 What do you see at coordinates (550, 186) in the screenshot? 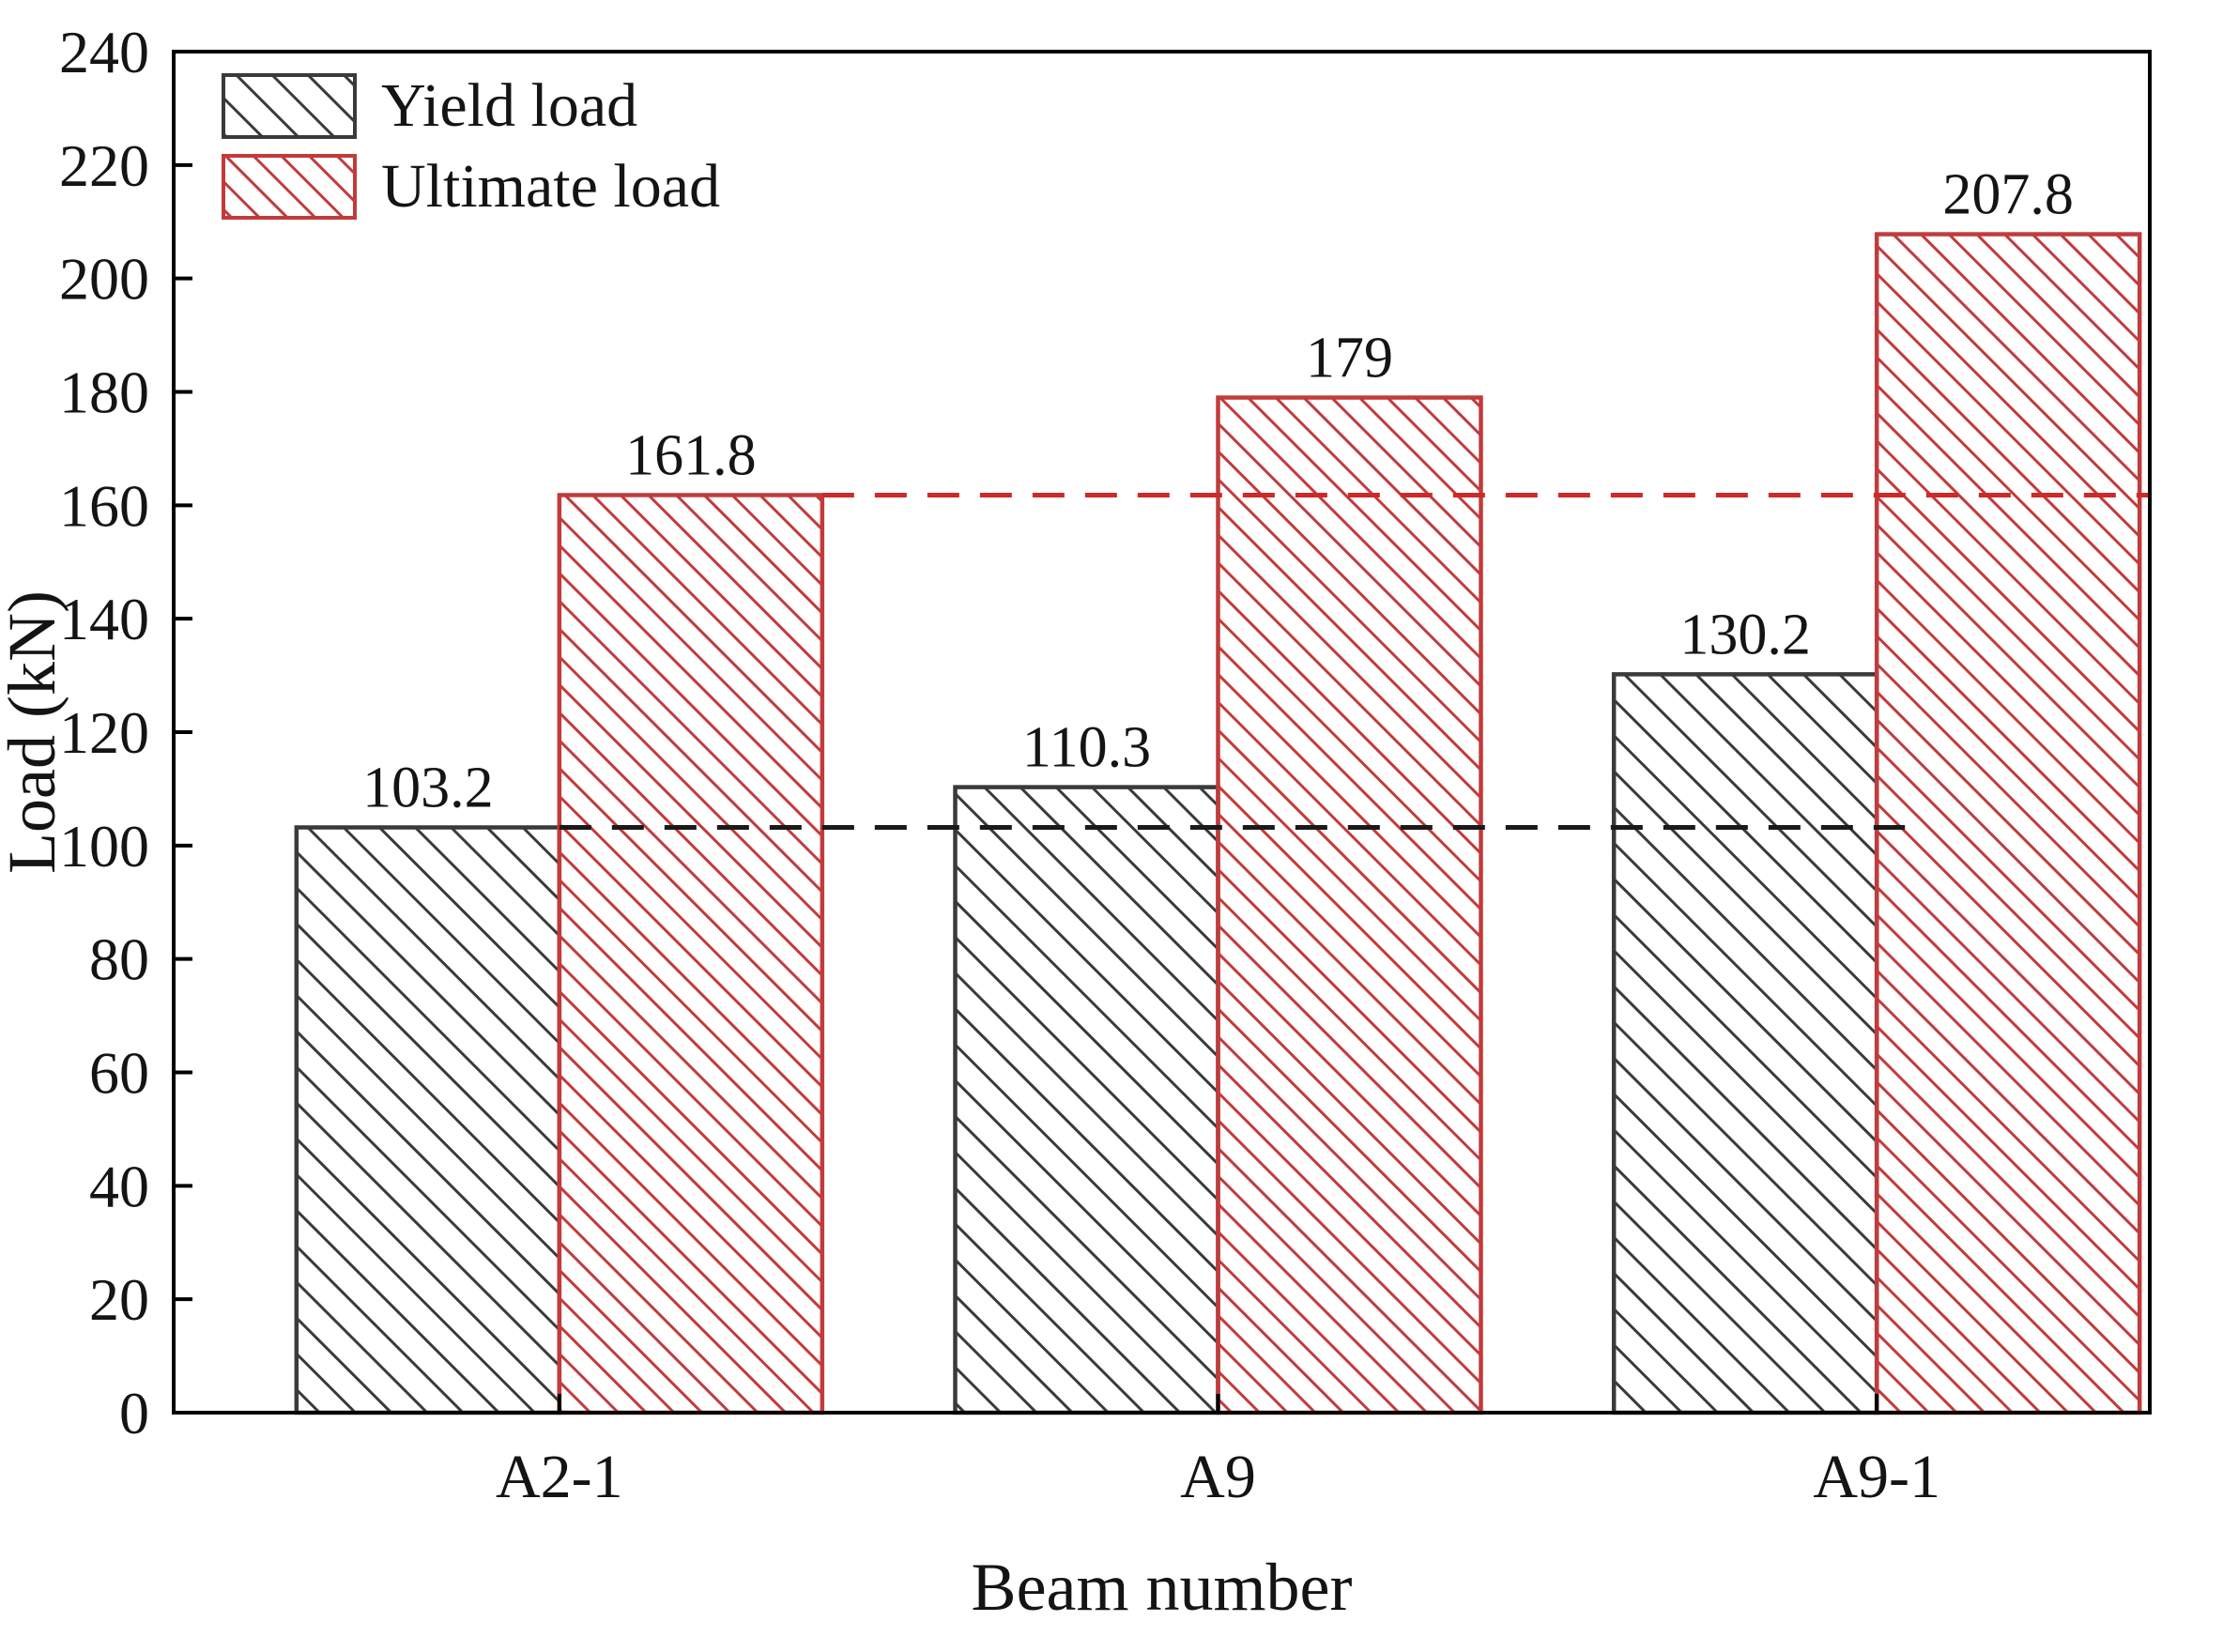
I see `legend-label-1: Ultimate load` at bounding box center [550, 186].